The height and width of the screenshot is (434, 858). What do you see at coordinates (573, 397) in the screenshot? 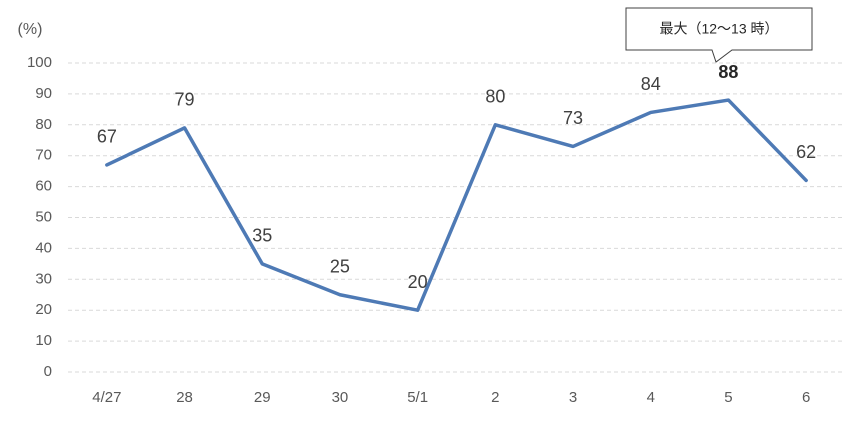
I see `x-tick-label: 3` at bounding box center [573, 397].